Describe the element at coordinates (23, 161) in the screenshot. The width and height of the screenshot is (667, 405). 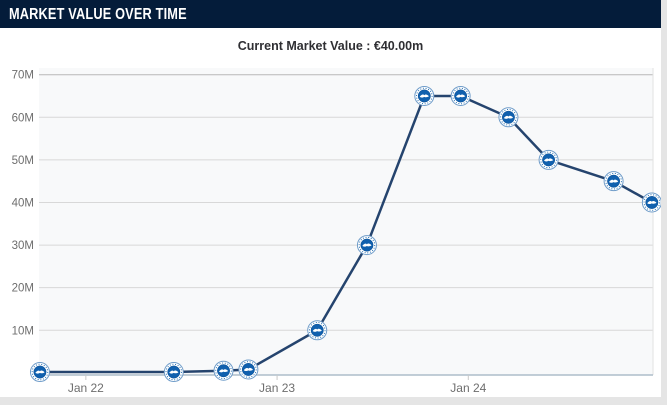
I see `y-axis-tick-label: 50M` at that location.